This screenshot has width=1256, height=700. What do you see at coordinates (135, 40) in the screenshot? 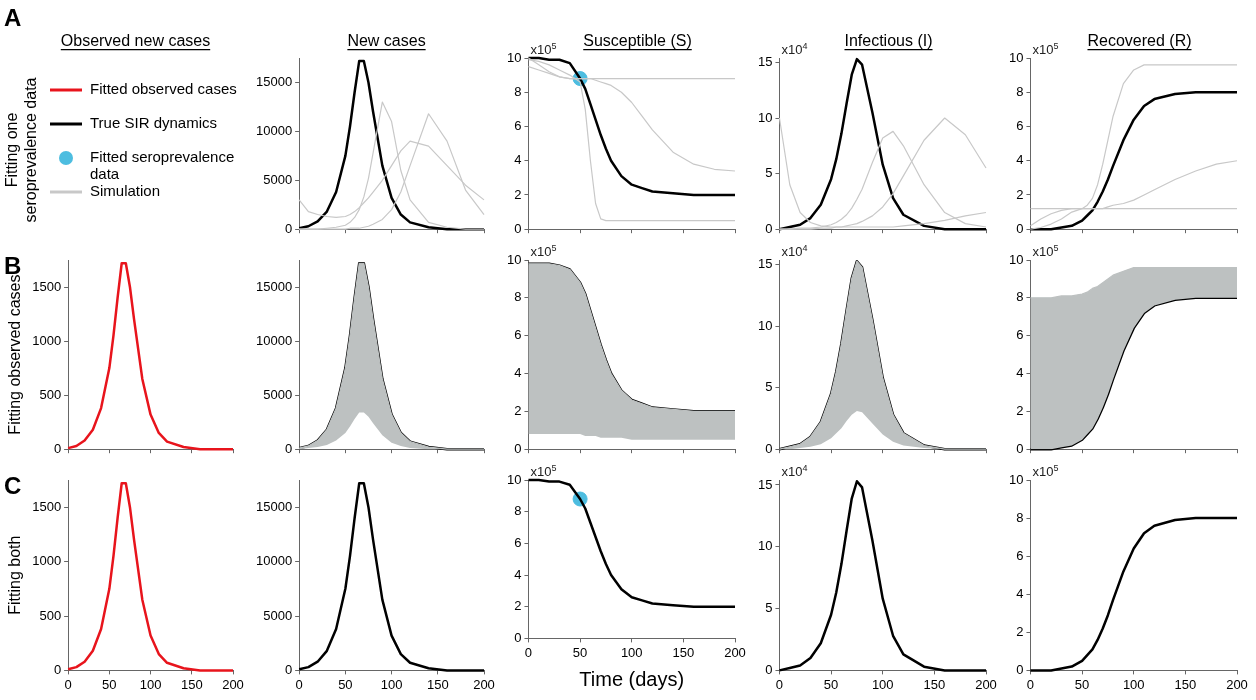
I see `text: Observed new cases` at bounding box center [135, 40].